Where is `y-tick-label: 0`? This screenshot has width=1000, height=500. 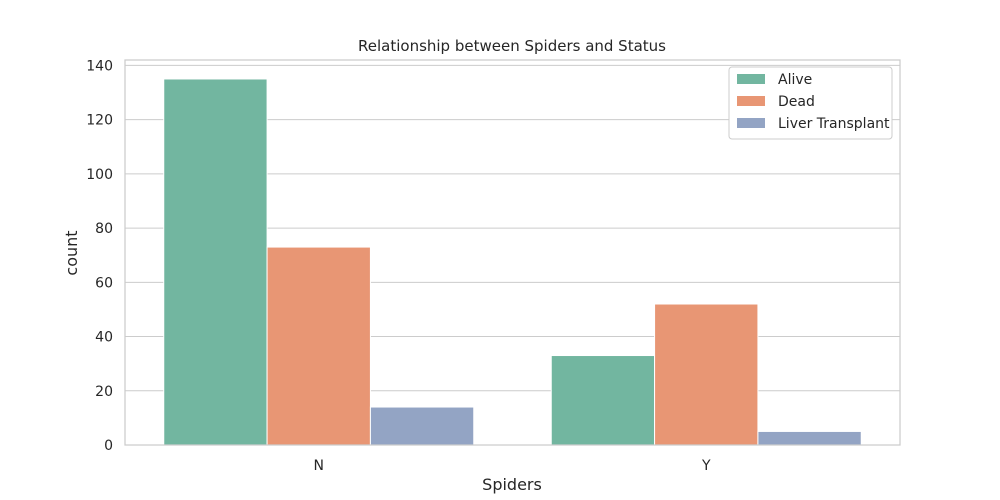
y-tick-label: 0 is located at coordinates (108, 446).